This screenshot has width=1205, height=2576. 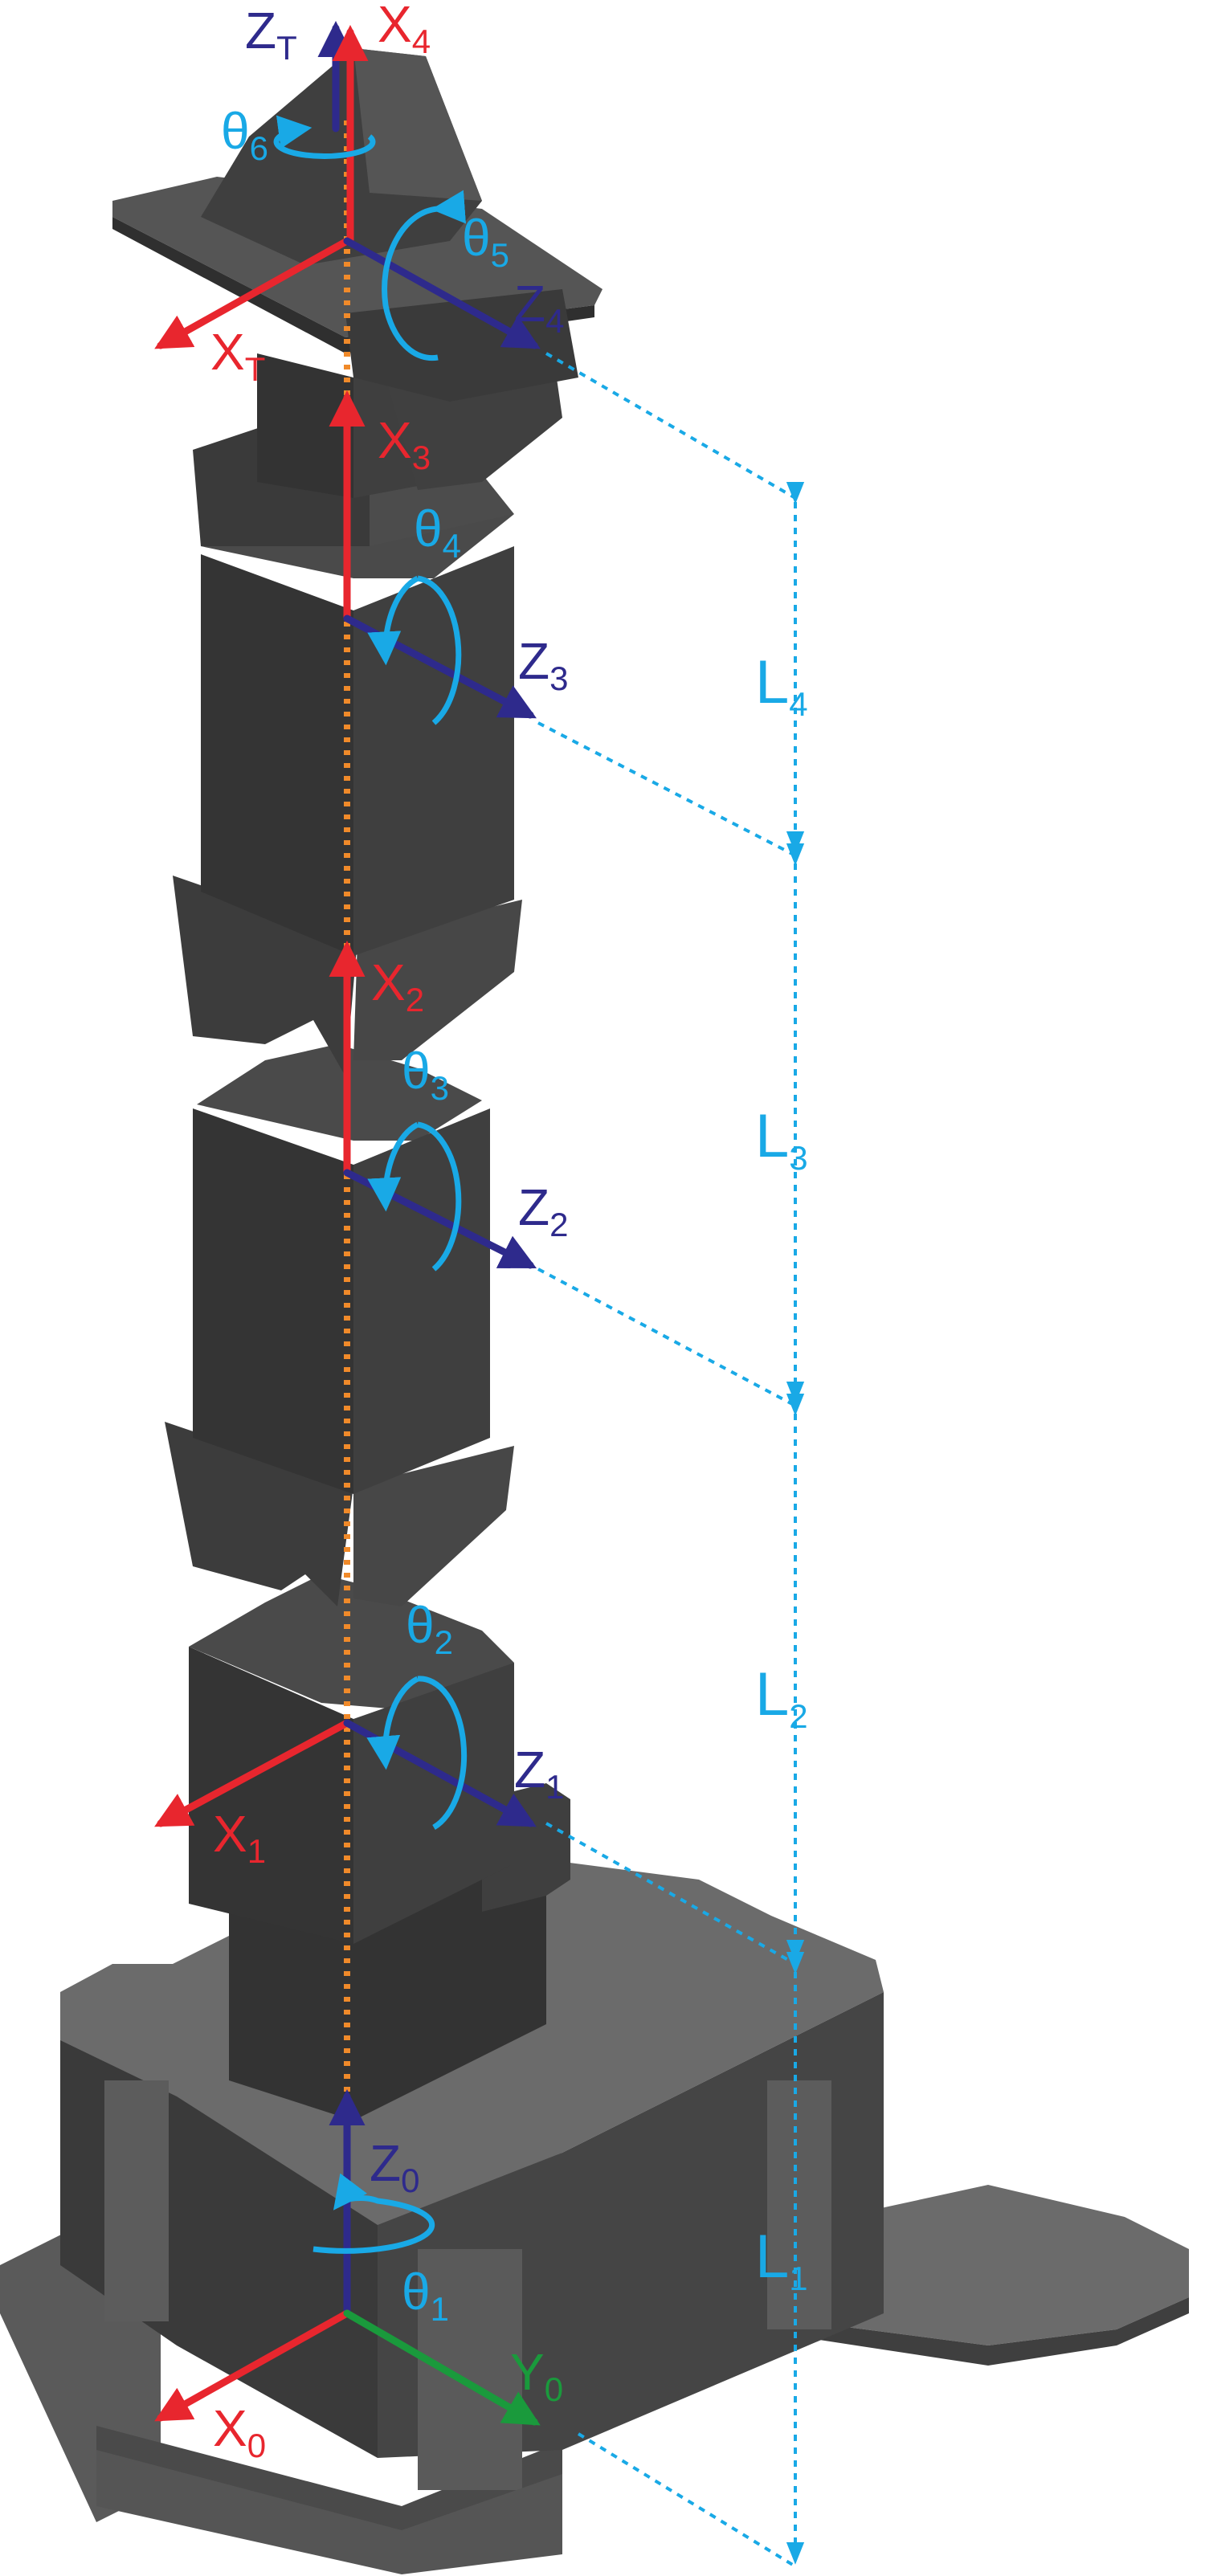 I want to click on label-z3: Z3, so click(x=543, y=664).